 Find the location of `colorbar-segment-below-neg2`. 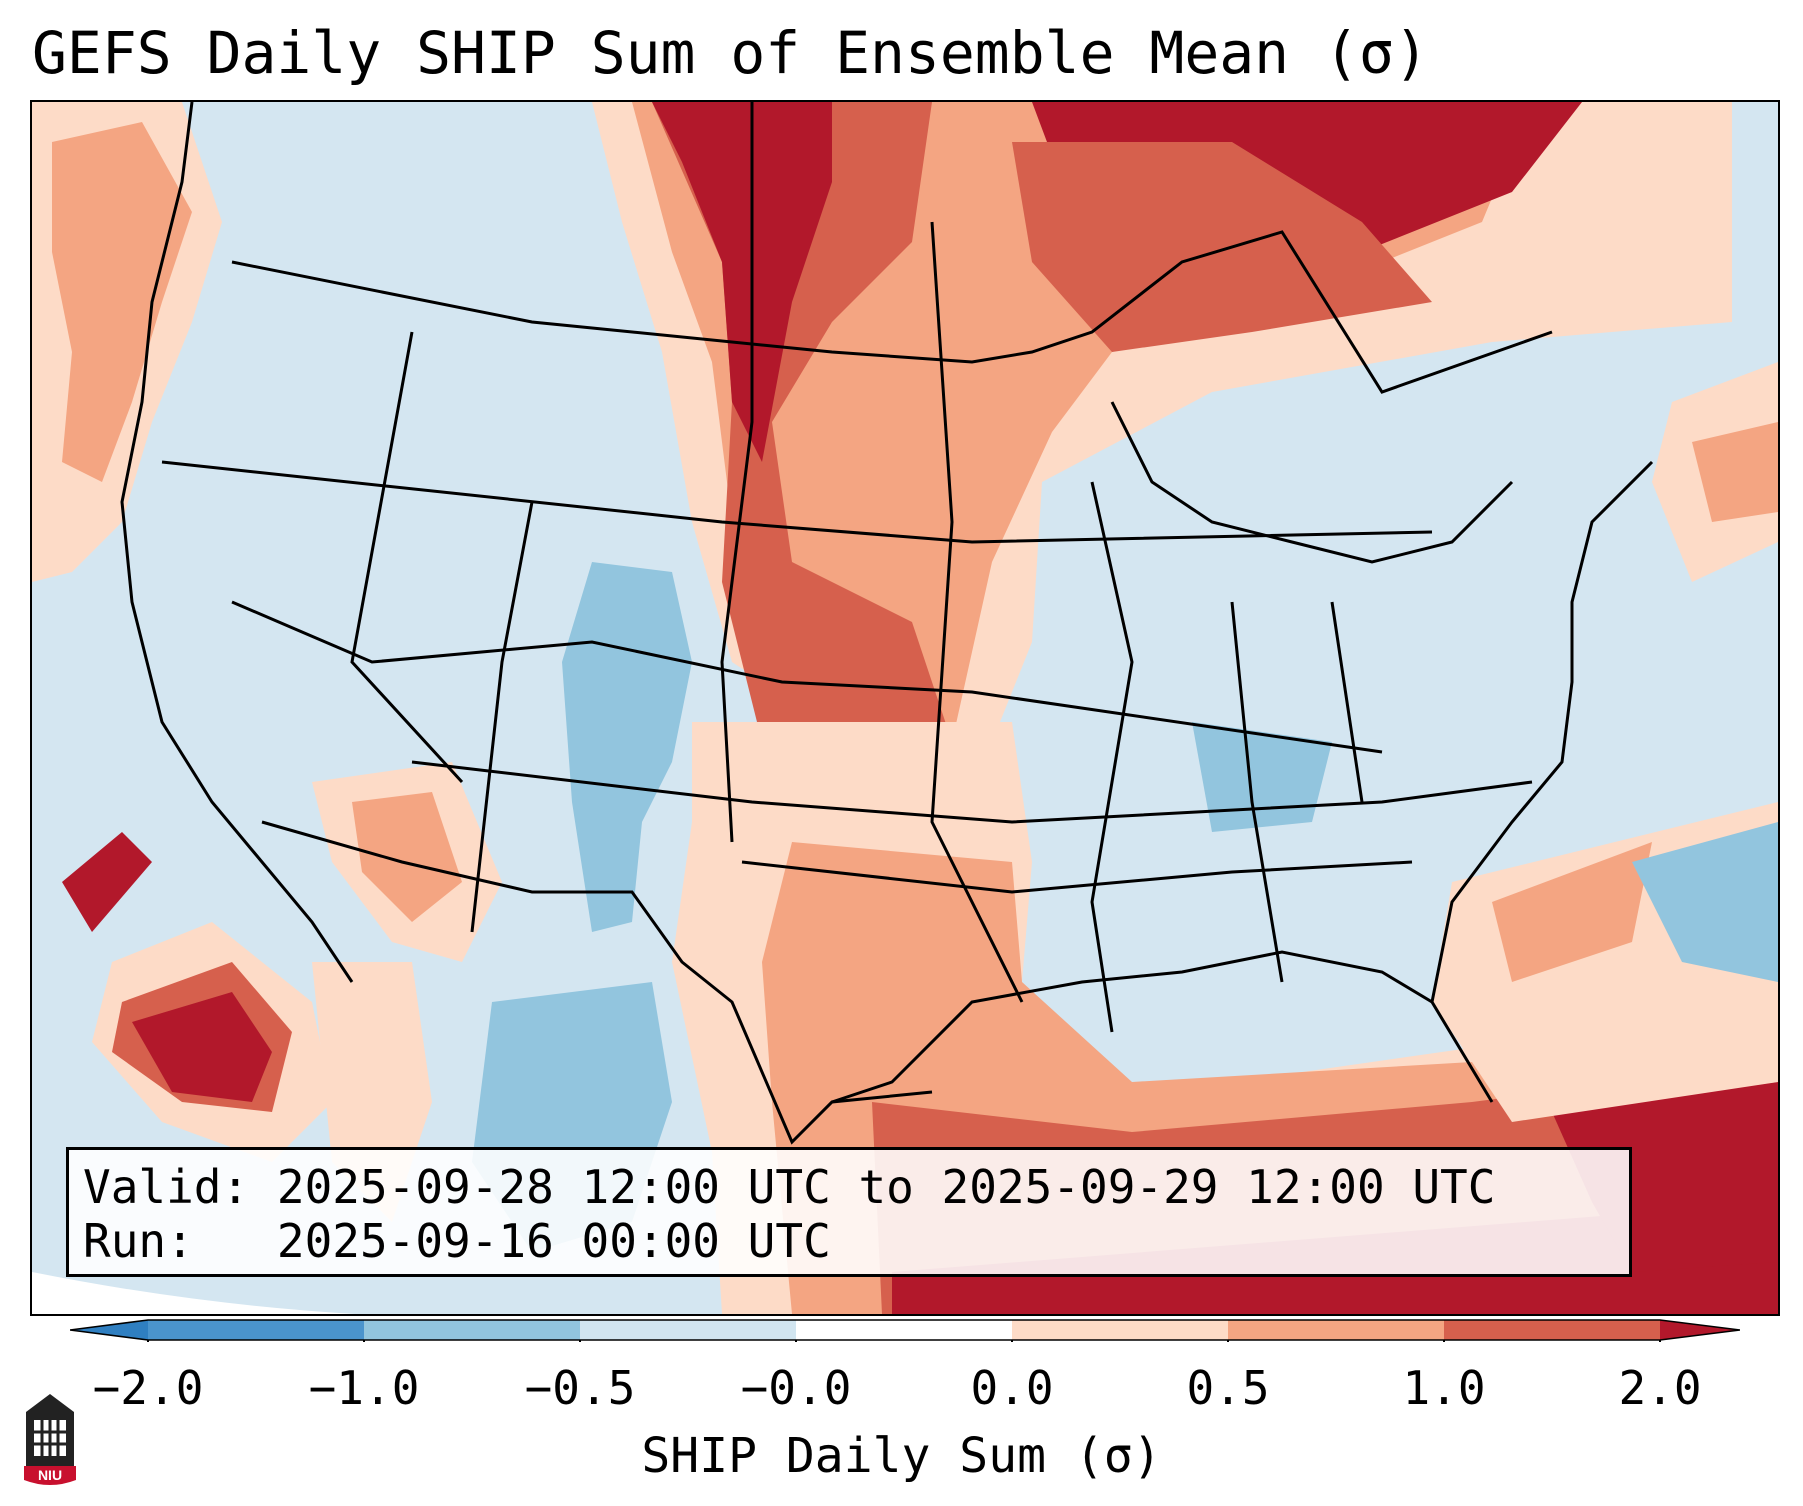

colorbar-segment-below-neg2 is located at coordinates (109, 1330).